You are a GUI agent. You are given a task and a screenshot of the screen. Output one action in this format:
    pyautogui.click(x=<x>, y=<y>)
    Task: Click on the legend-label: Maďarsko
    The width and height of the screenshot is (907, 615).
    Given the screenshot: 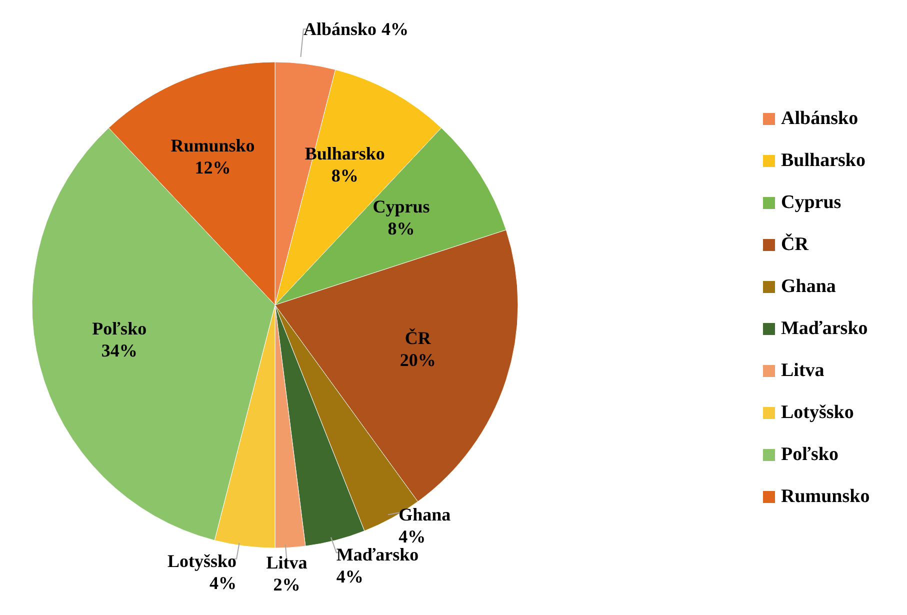 What is the action you would take?
    pyautogui.click(x=824, y=329)
    